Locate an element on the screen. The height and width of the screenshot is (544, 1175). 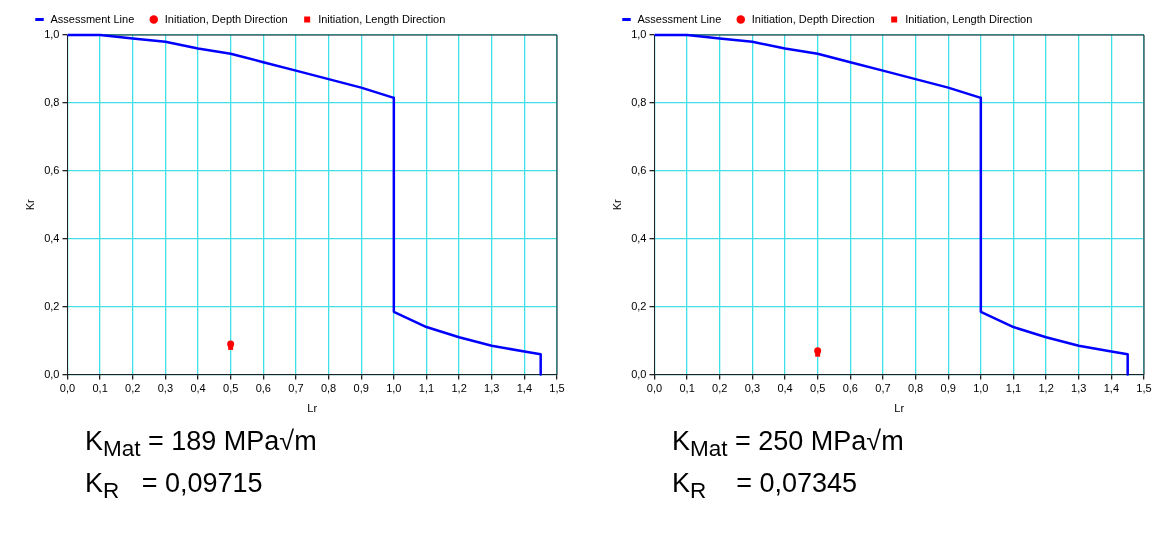
text: K$_{R}$ = 0,07345 is located at coordinates (765, 486).